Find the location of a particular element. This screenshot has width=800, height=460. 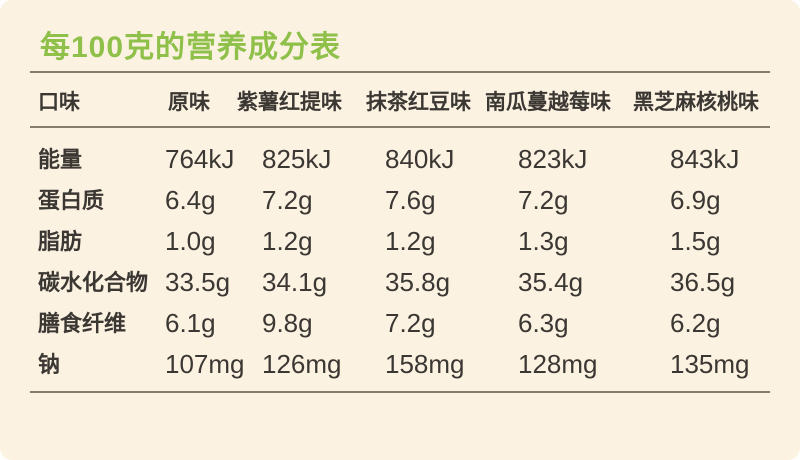

cell-value: 128mg is located at coordinates (558, 364).